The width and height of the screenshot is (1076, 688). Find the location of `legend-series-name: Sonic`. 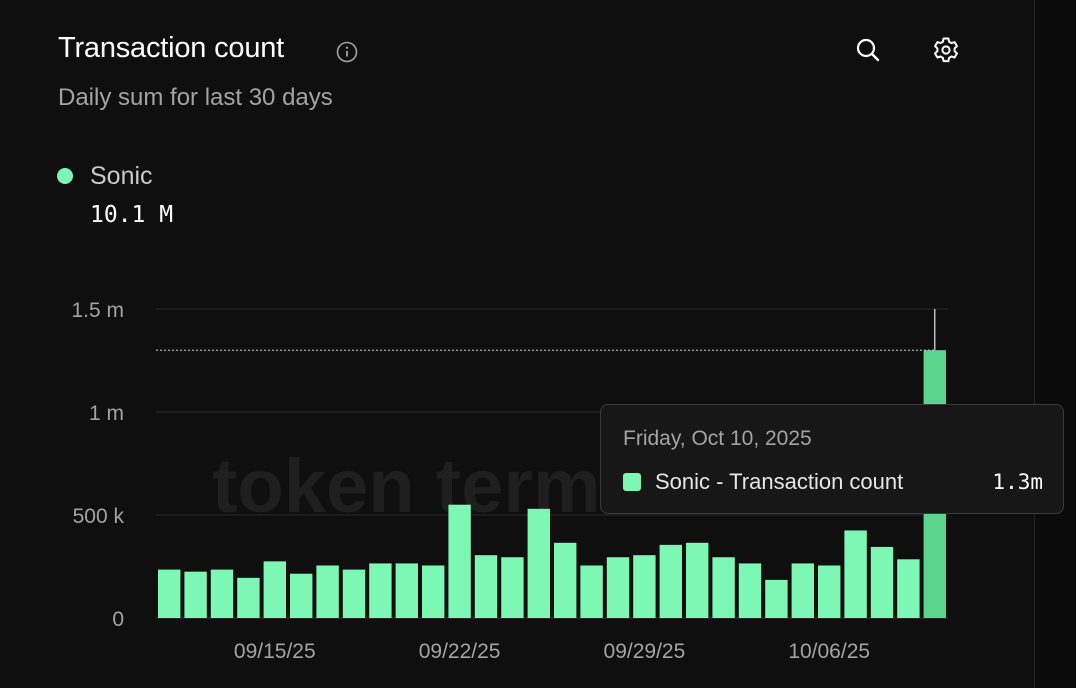

legend-series-name: Sonic is located at coordinates (121, 176).